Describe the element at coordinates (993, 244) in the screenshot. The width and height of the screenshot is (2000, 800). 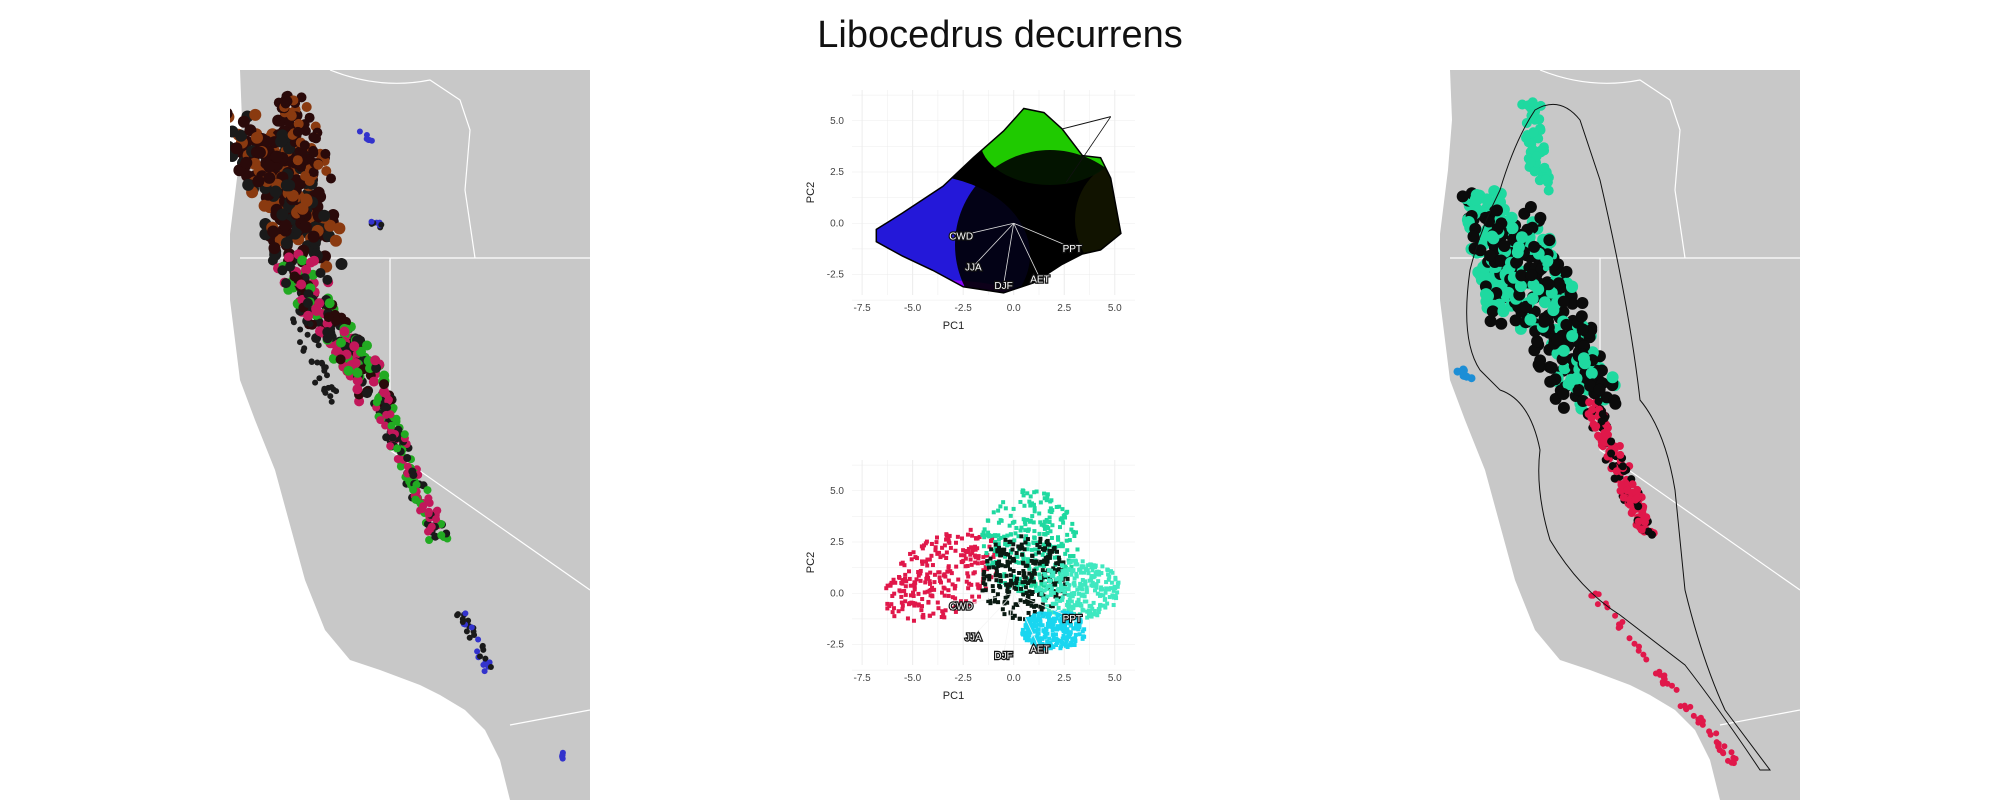
I see `pca1-vector-jja` at that location.